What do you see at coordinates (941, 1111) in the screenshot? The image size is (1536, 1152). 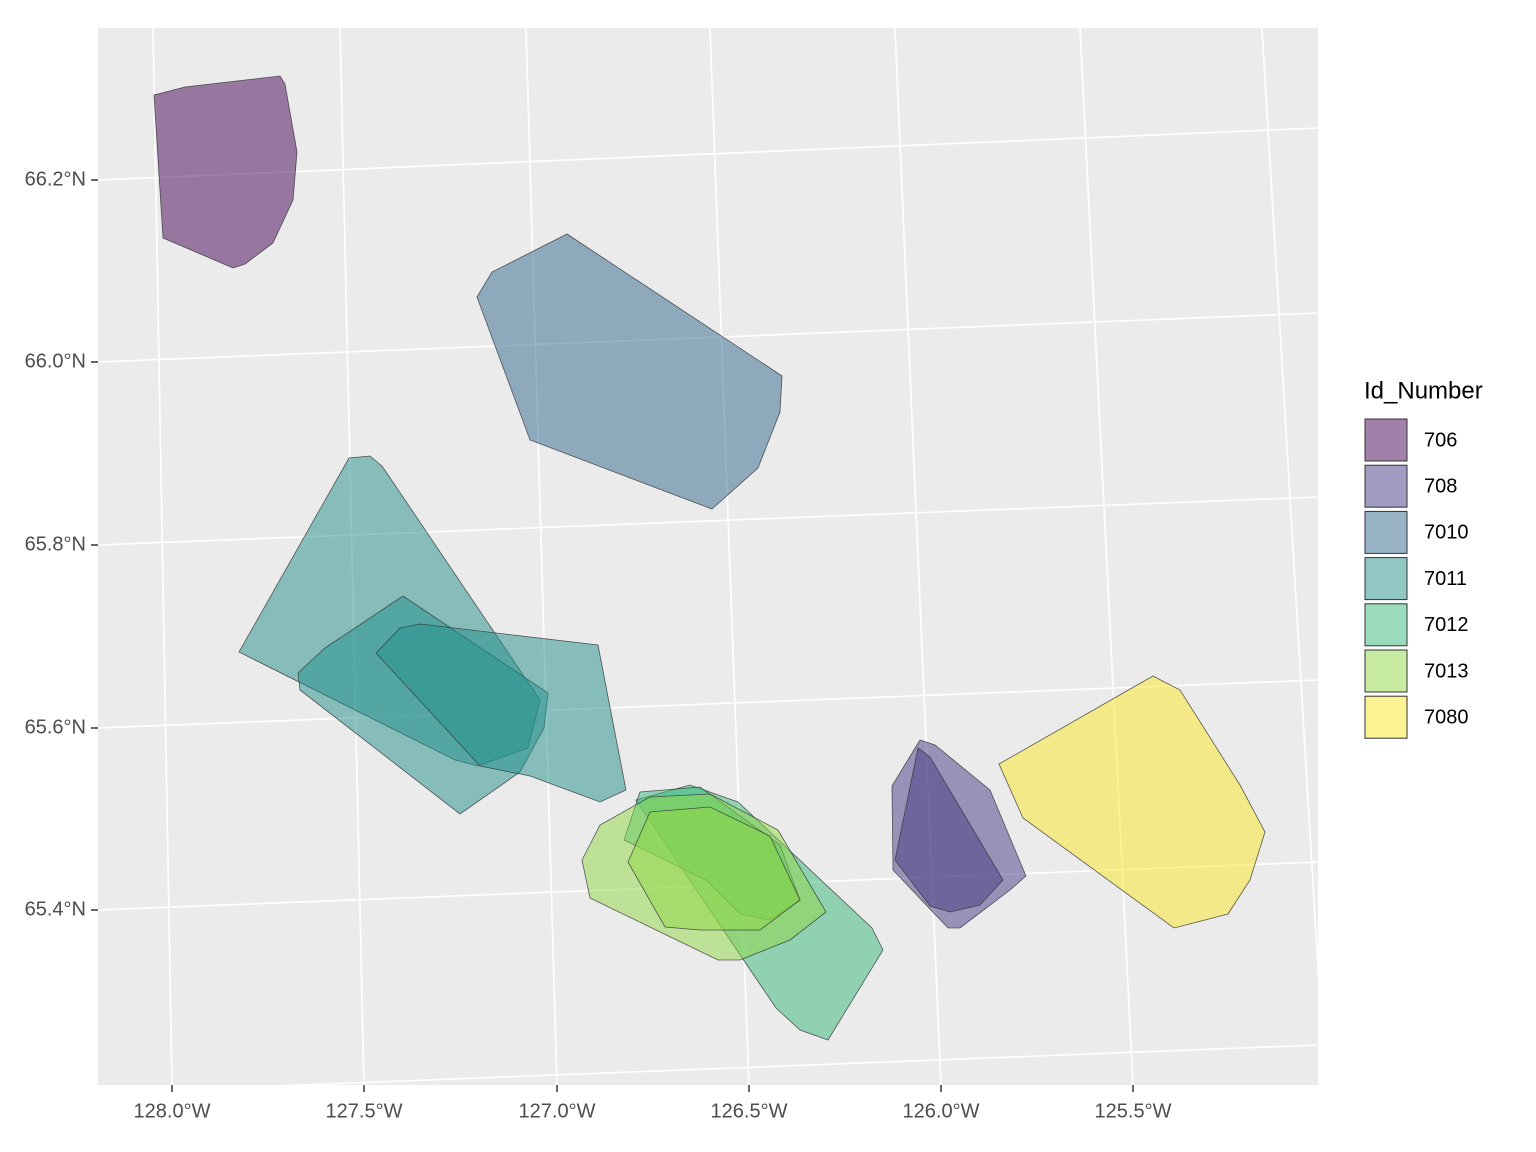 I see `x-tick-label: 126.0°W` at bounding box center [941, 1111].